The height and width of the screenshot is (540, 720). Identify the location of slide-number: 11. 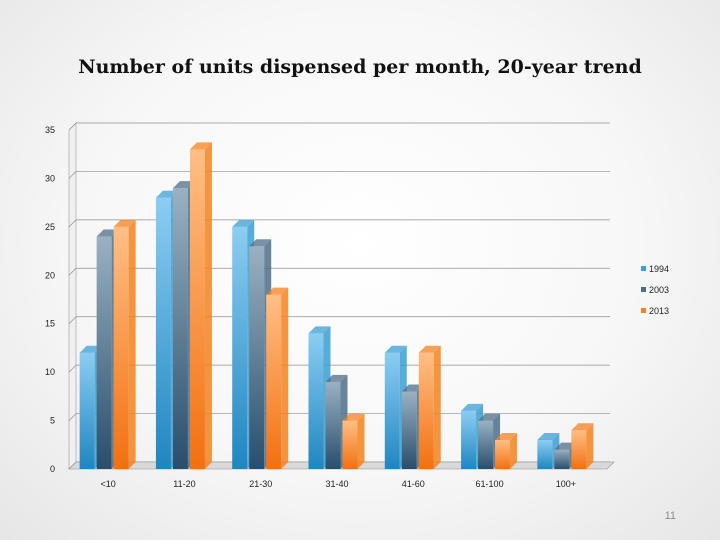
(670, 516).